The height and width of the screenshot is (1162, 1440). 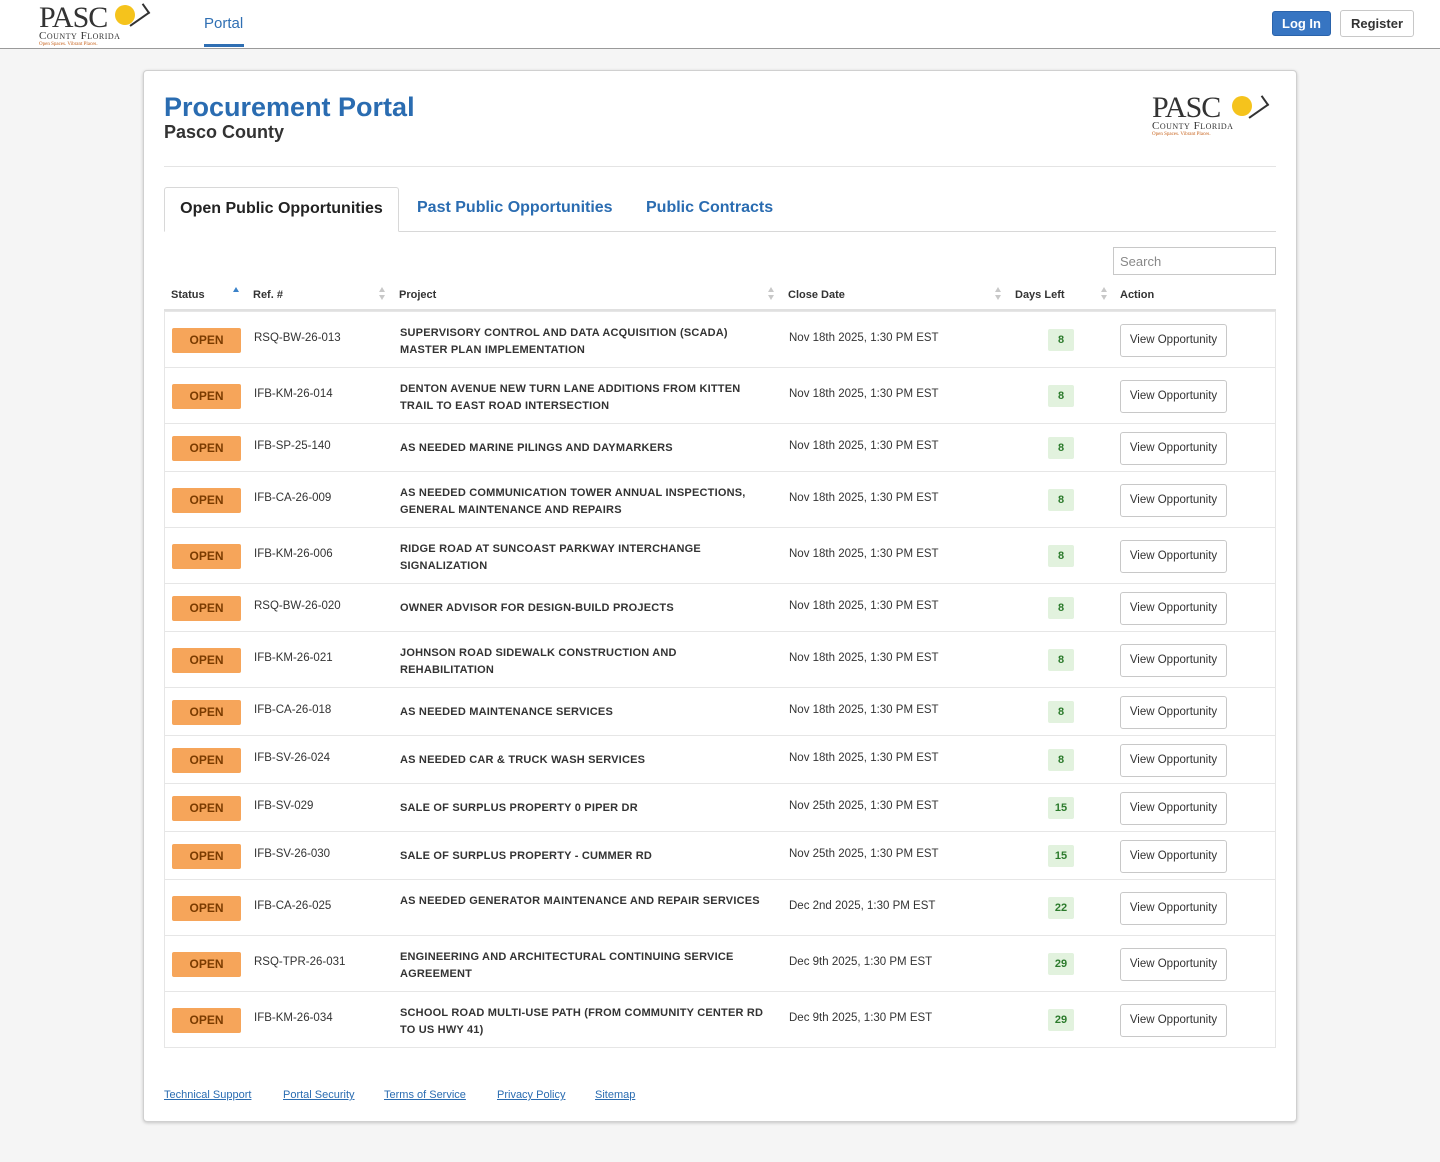 I want to click on footer-portal-security: Portal Security, so click(x=319, y=1095).